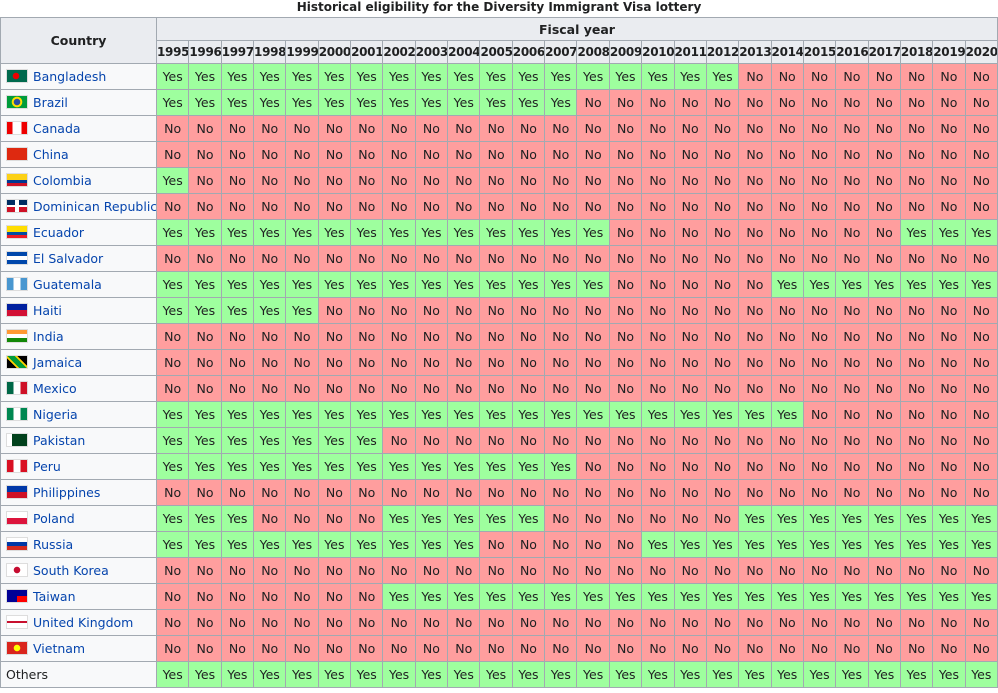 Image resolution: width=998 pixels, height=693 pixels. I want to click on country-link: Russia, so click(53, 544).